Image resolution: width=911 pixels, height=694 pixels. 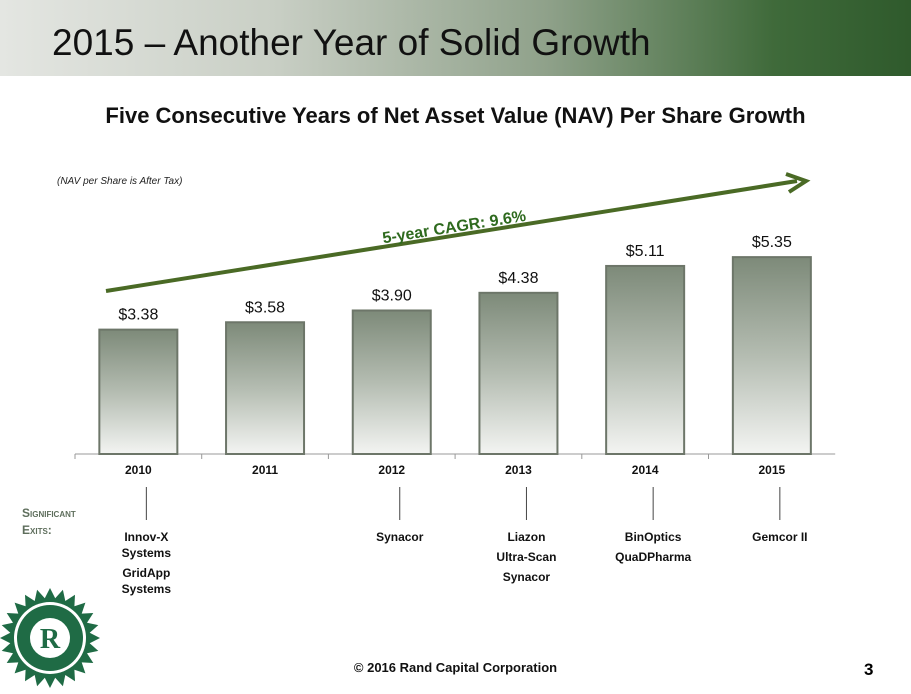 I want to click on x-tick-label: 2011, so click(x=265, y=470).